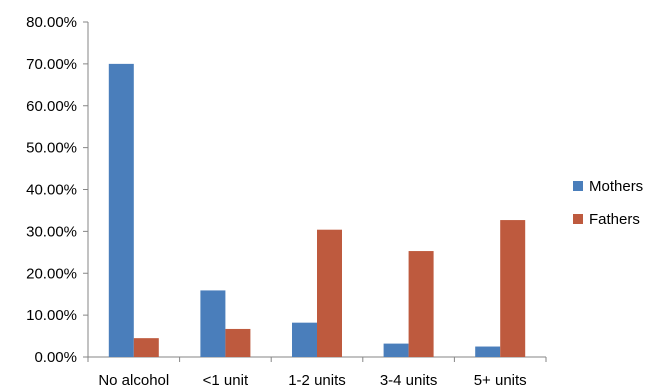 This screenshot has height=389, width=653. Describe the element at coordinates (133, 380) in the screenshot. I see `x-tick-label: No alcohol` at that location.